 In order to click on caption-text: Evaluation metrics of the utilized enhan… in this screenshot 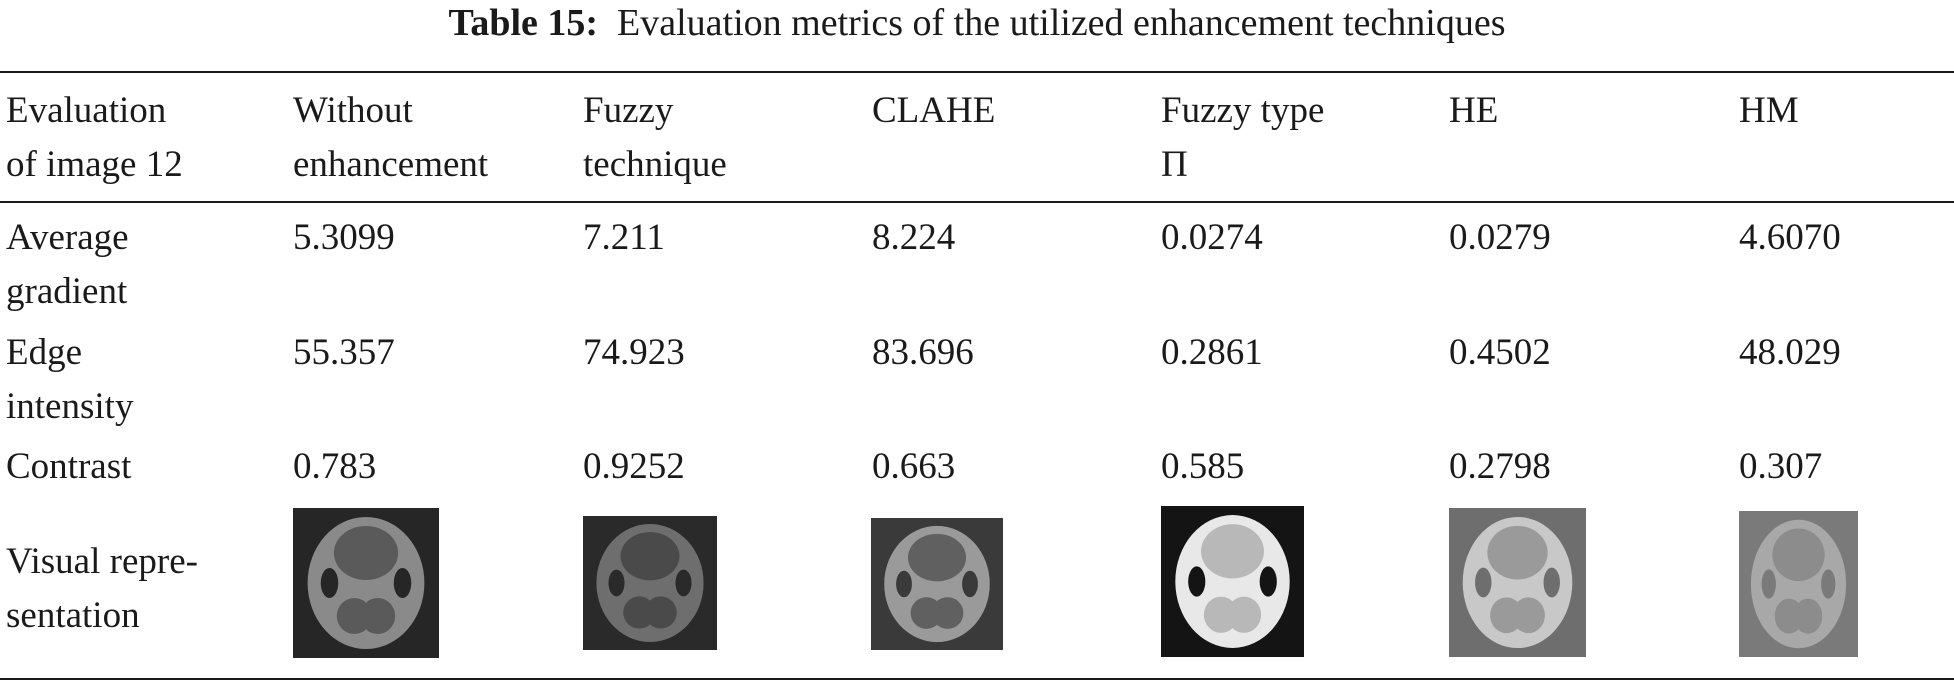, I will do `click(1061, 23)`.